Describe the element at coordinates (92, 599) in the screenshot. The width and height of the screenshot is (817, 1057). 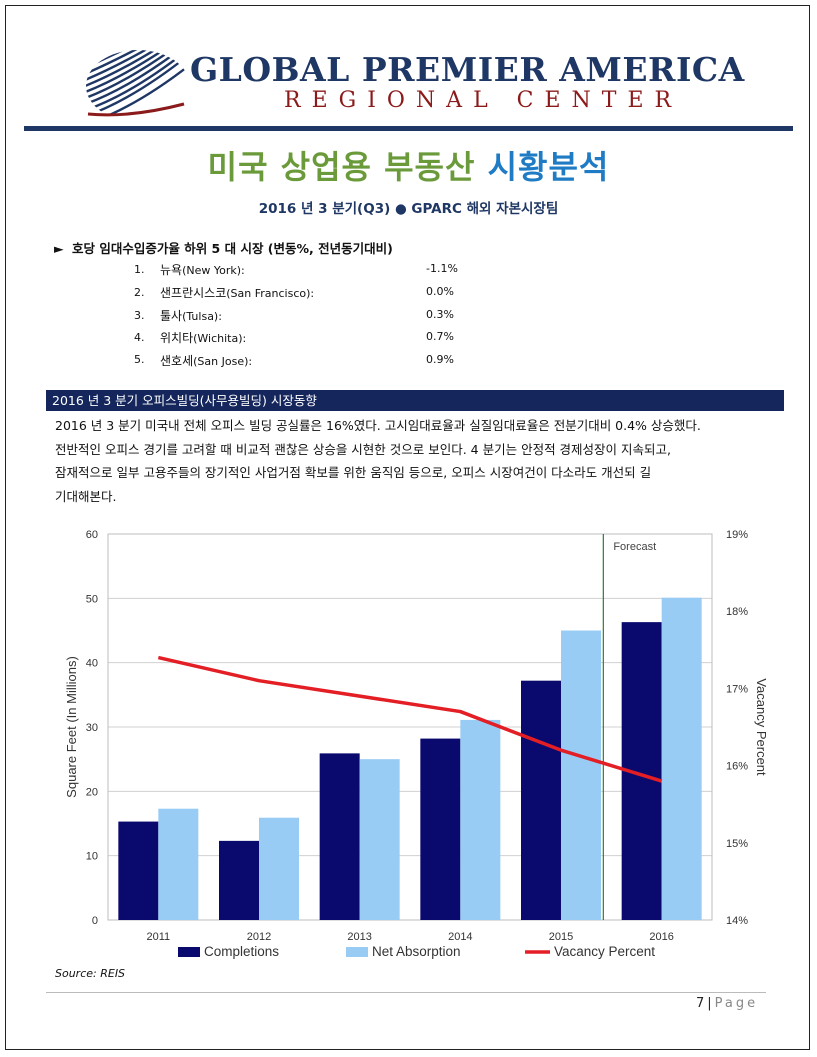
I see `y-tick-label: 50` at that location.